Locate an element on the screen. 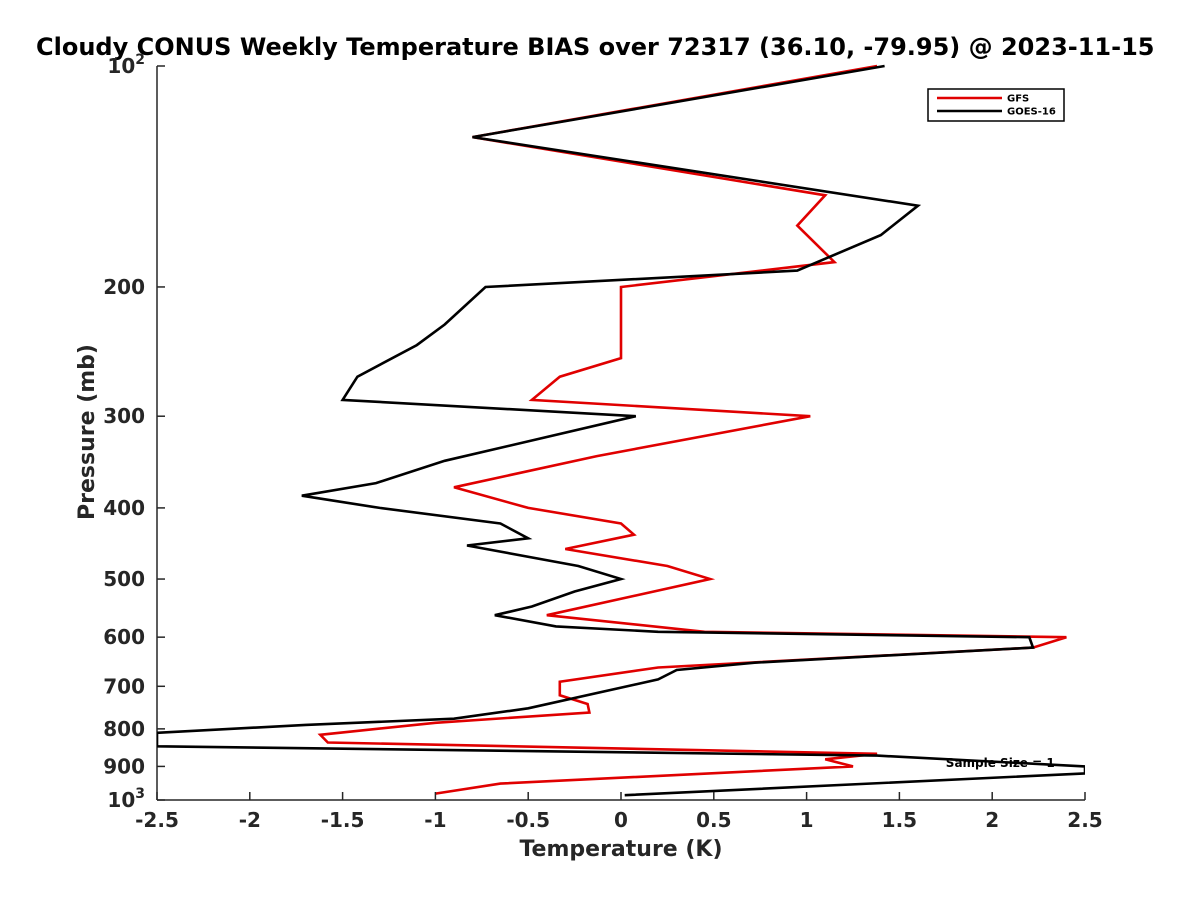 The image size is (1200, 900). legend-label: GFS is located at coordinates (1018, 99).